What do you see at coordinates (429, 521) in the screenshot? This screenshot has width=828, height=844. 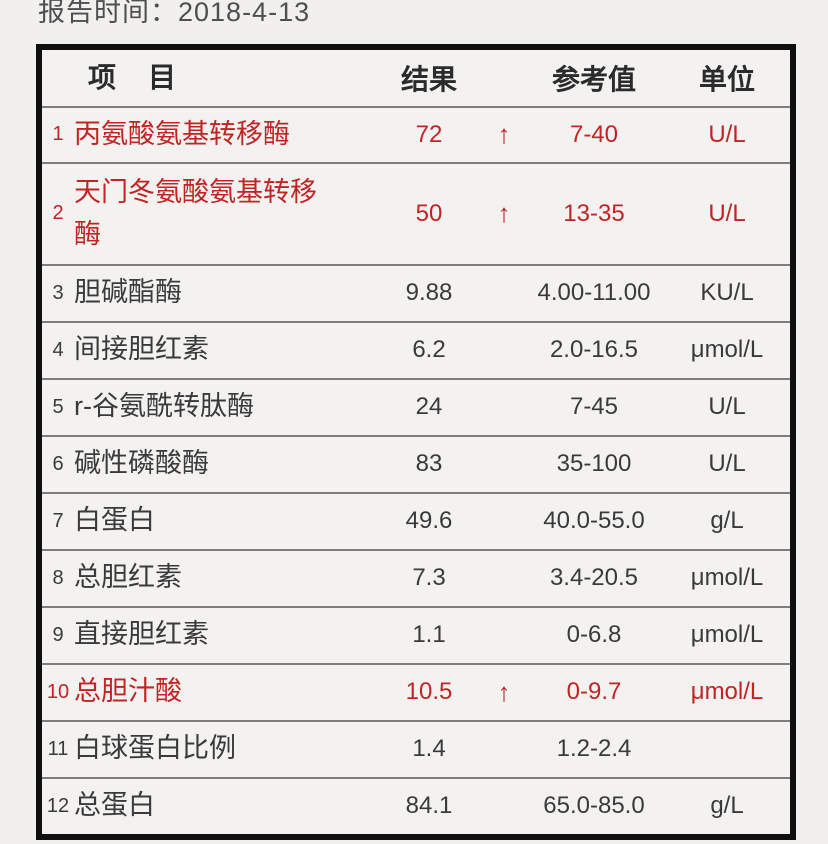 I see `result-value: 49.6` at bounding box center [429, 521].